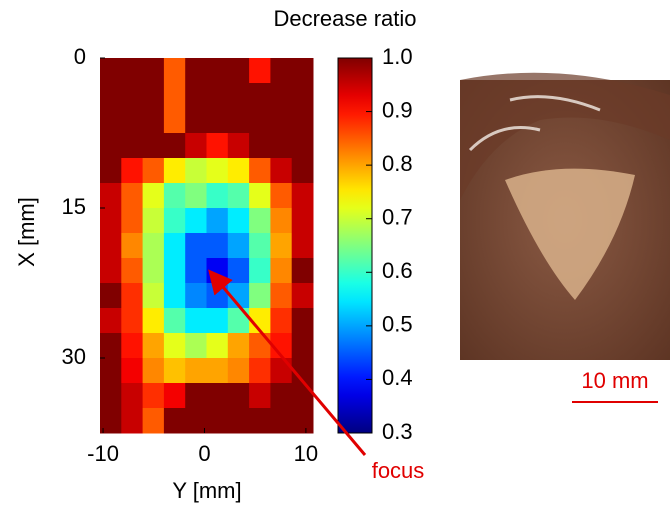 The image size is (670, 510). I want to click on y-tick-label: 15, so click(74, 206).